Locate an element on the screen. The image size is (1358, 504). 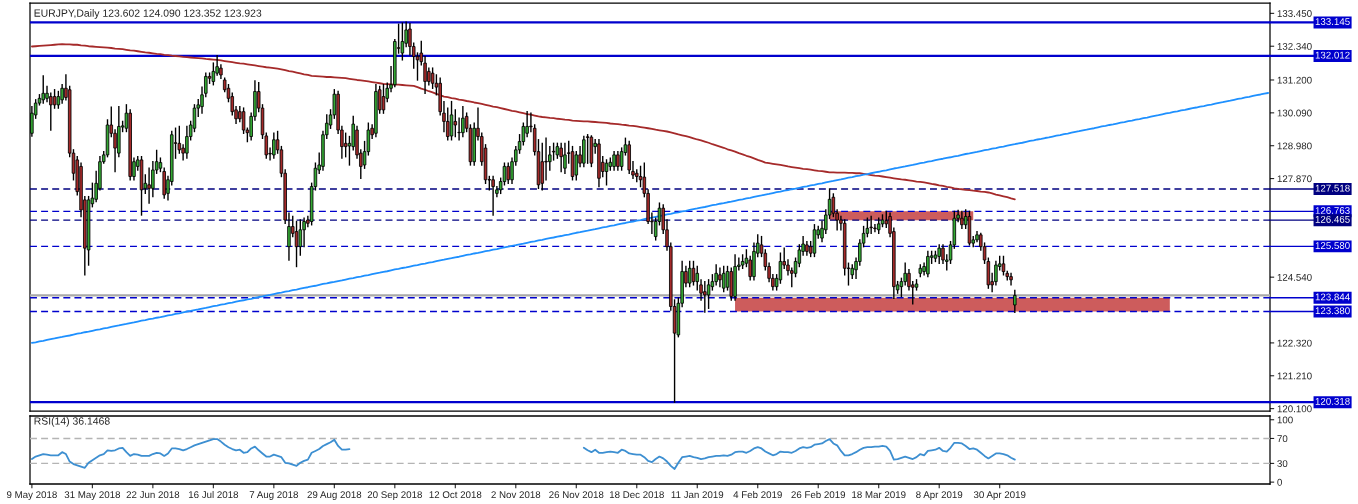
x-tick-label: 30 Apr 2019 is located at coordinates (999, 496).